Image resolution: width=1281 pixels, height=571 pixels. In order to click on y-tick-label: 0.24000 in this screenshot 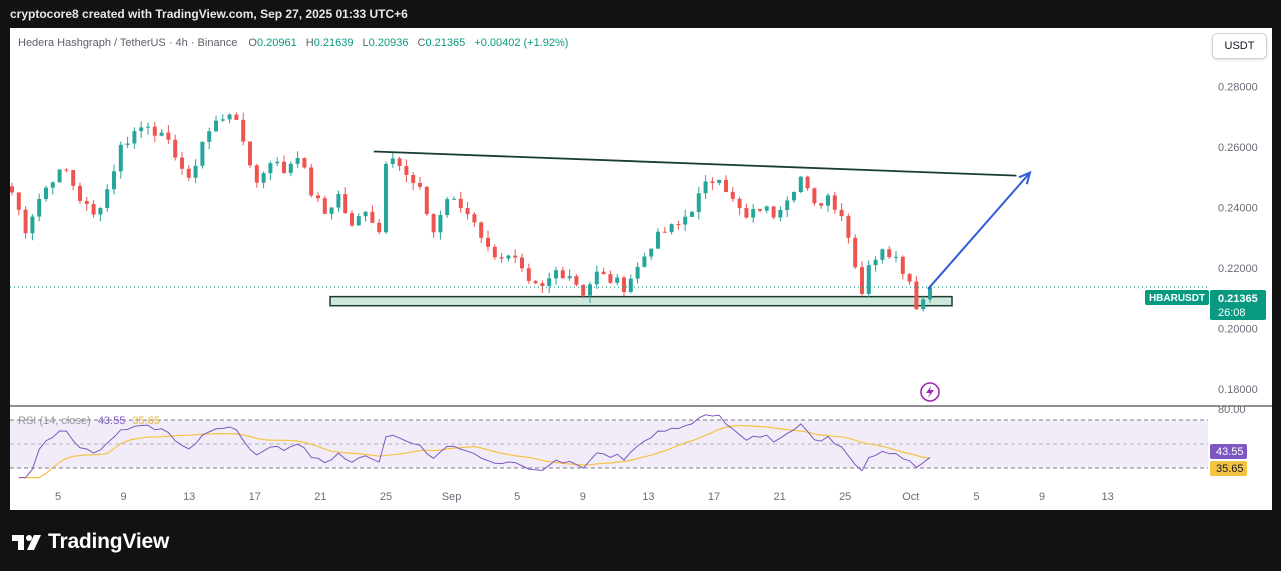, I will do `click(1238, 208)`.